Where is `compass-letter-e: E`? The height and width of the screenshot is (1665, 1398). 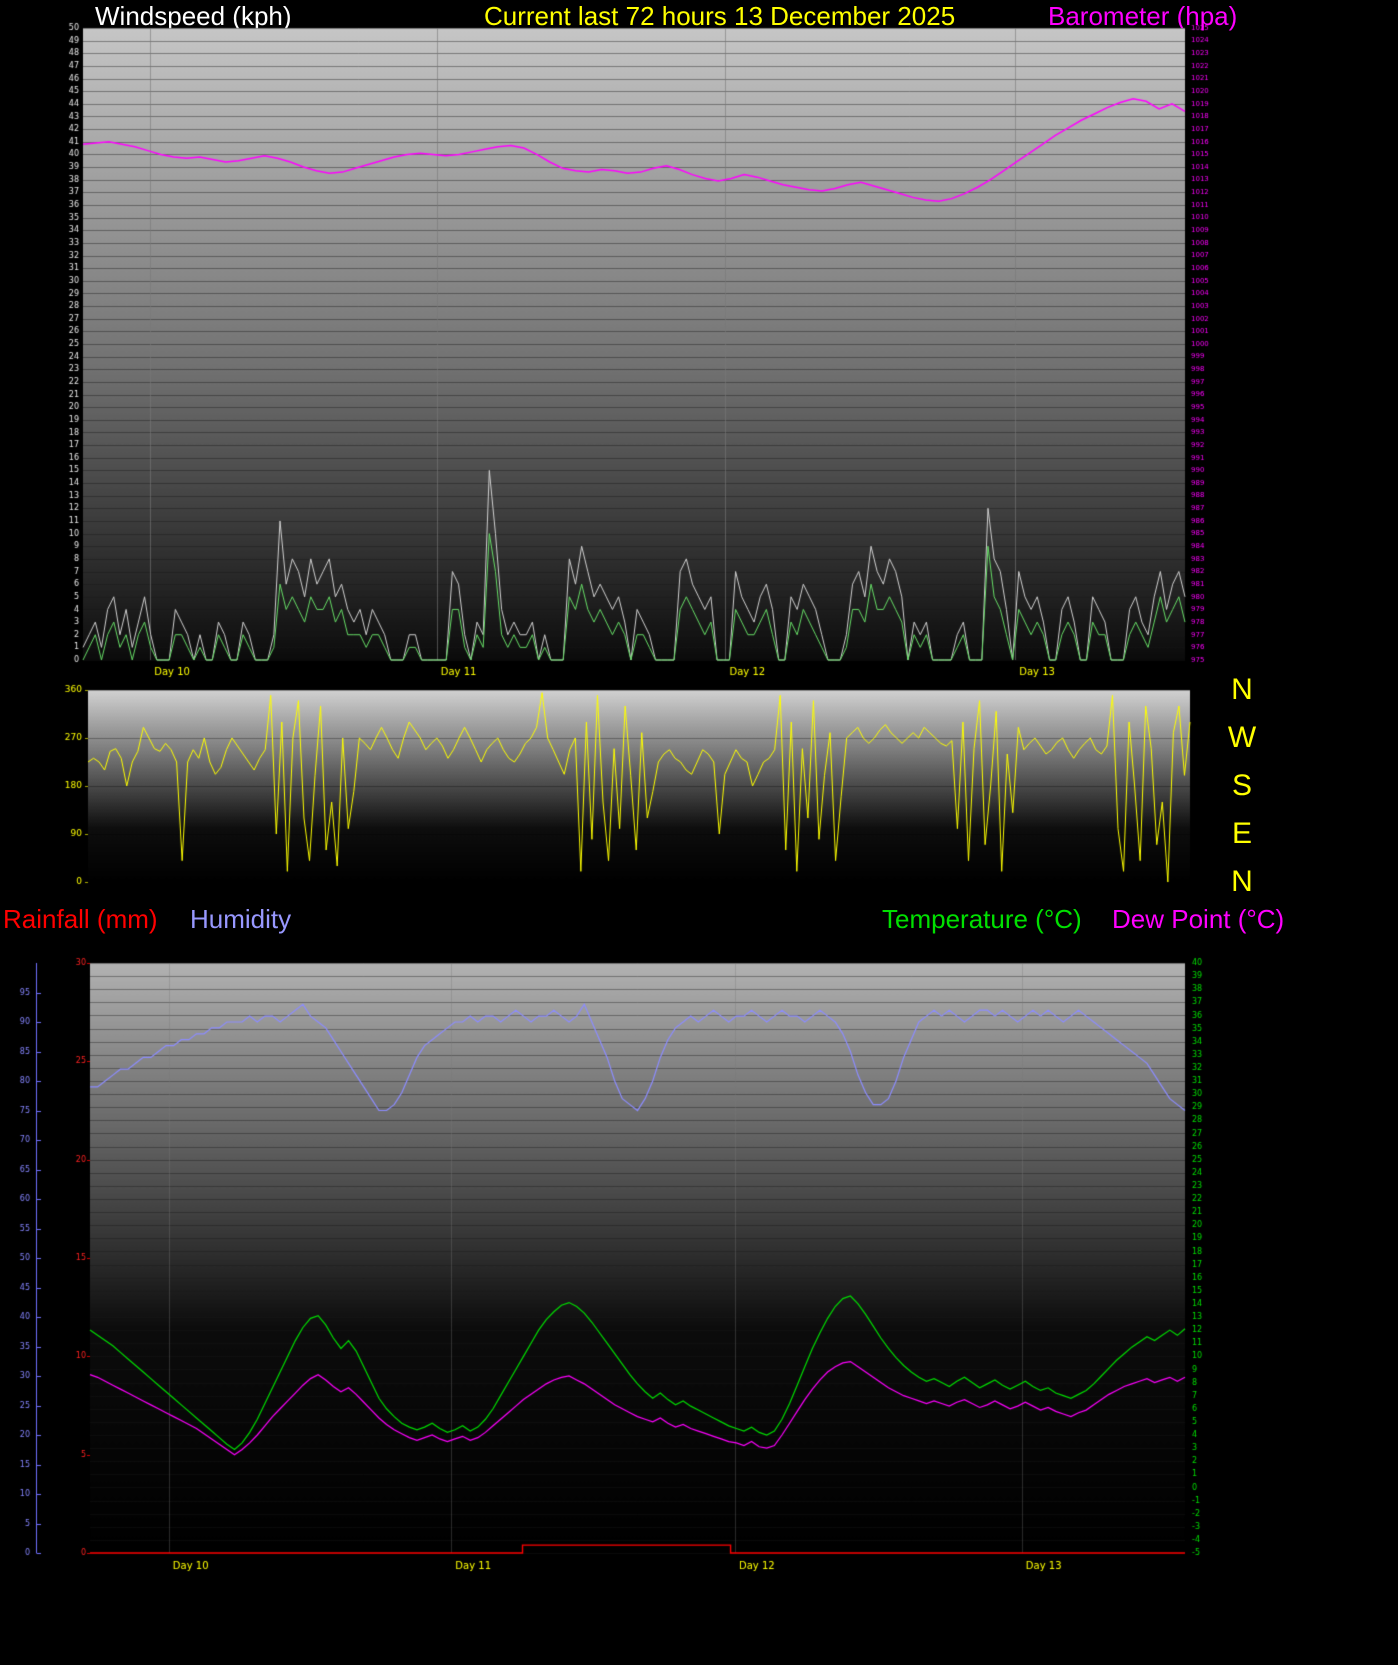 compass-letter-e: E is located at coordinates (1241, 833).